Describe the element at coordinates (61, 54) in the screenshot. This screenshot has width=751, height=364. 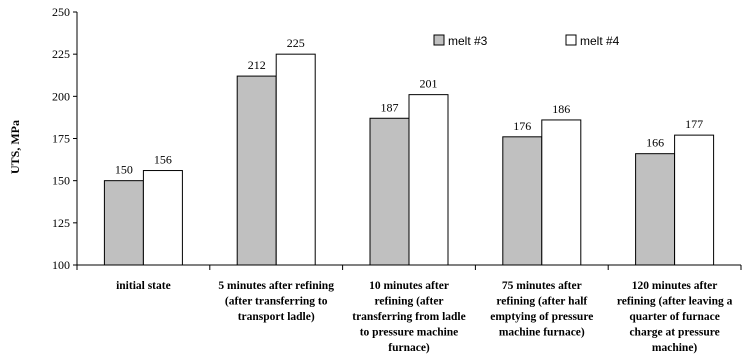
I see `y-tick-label: 225` at that location.